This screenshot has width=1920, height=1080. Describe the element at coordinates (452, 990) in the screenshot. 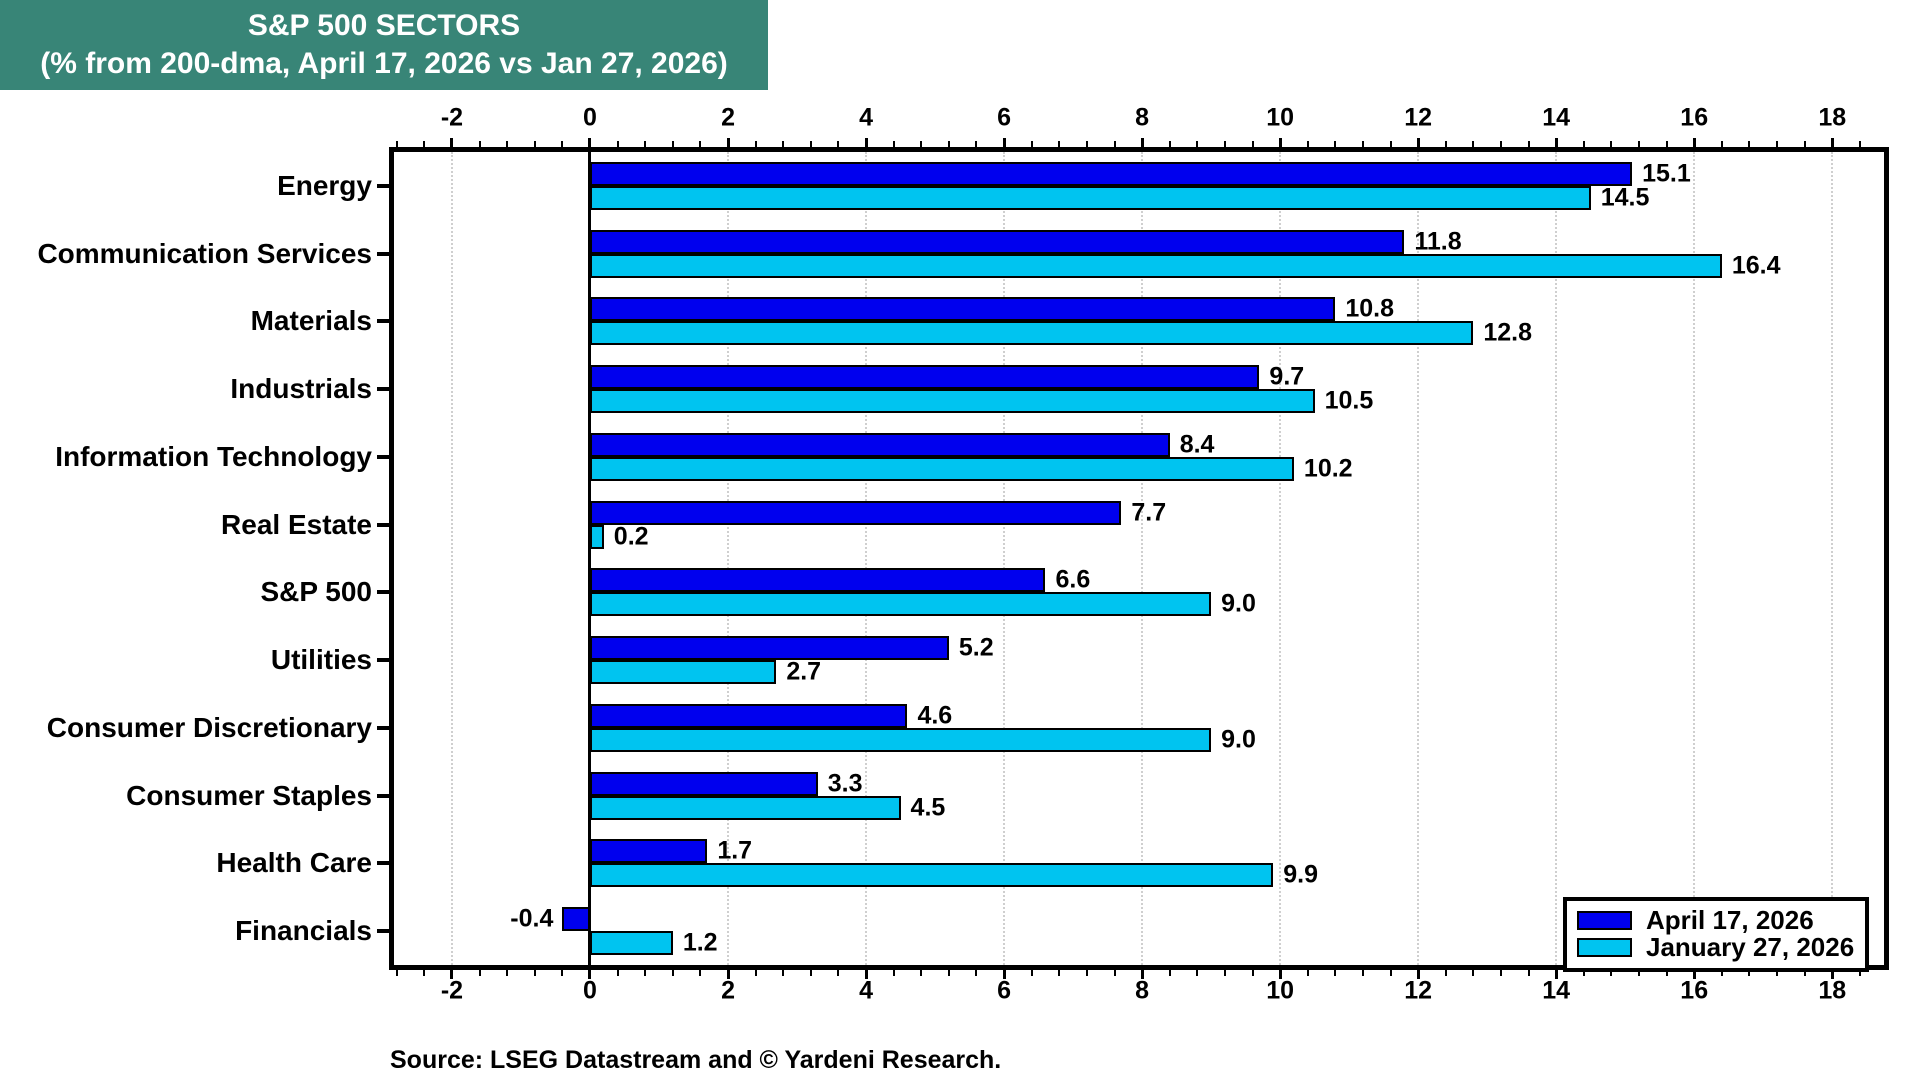

I see `x-axis-tick-label: -2` at that location.